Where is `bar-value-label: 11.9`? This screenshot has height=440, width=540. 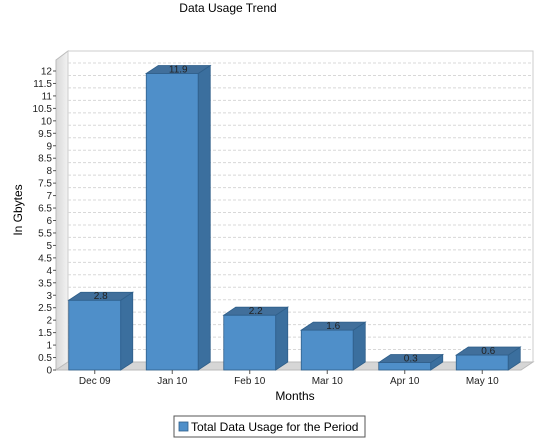
bar-value-label: 11.9 is located at coordinates (178, 69).